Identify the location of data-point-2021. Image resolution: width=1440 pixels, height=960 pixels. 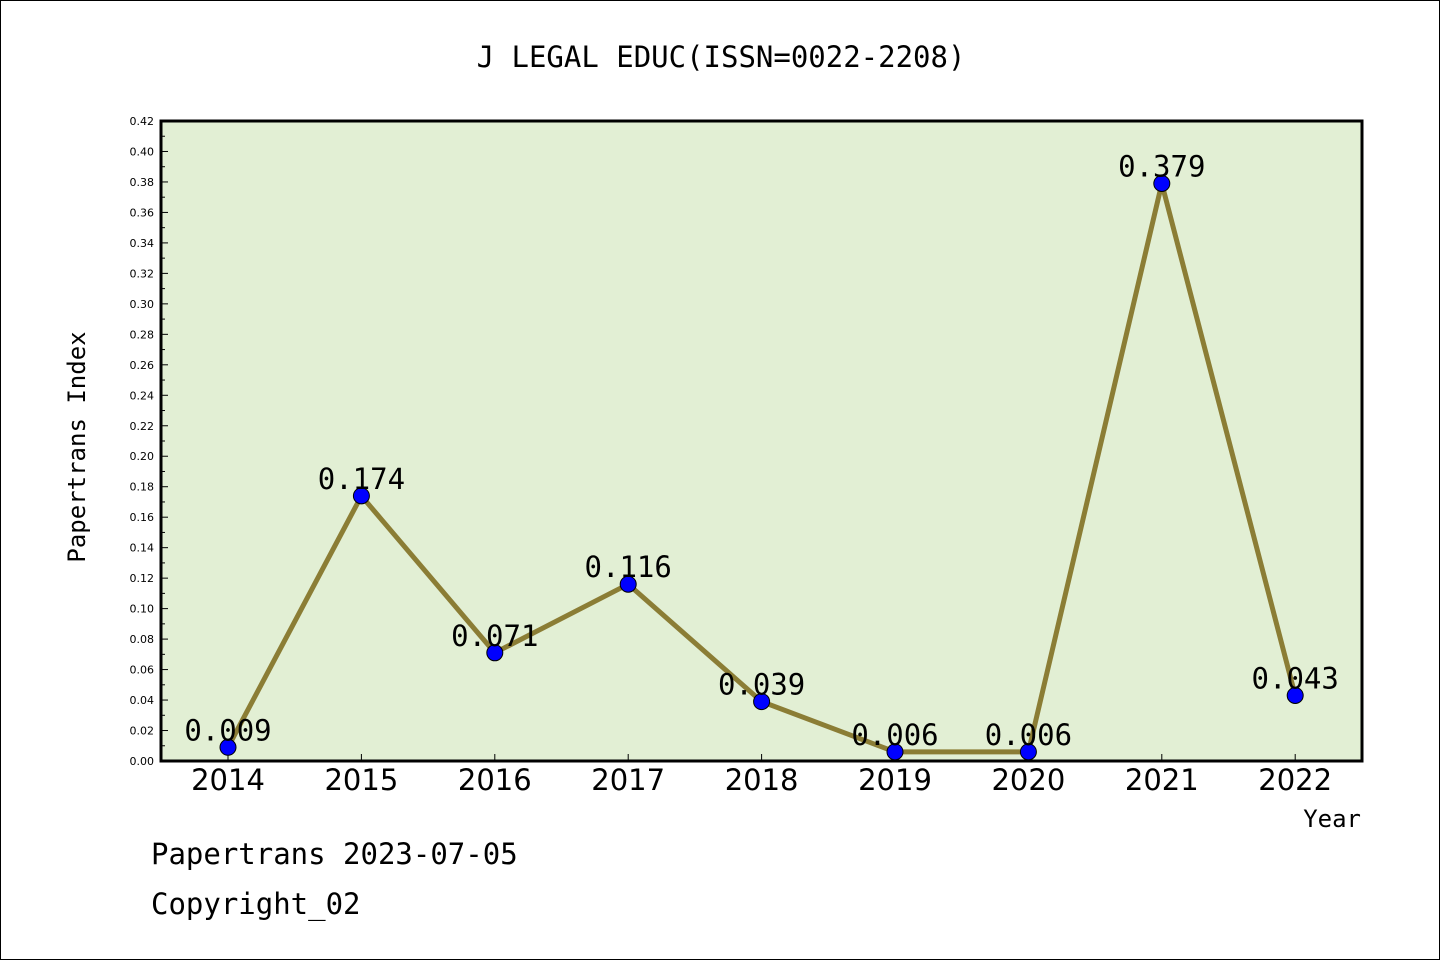
(1162, 183).